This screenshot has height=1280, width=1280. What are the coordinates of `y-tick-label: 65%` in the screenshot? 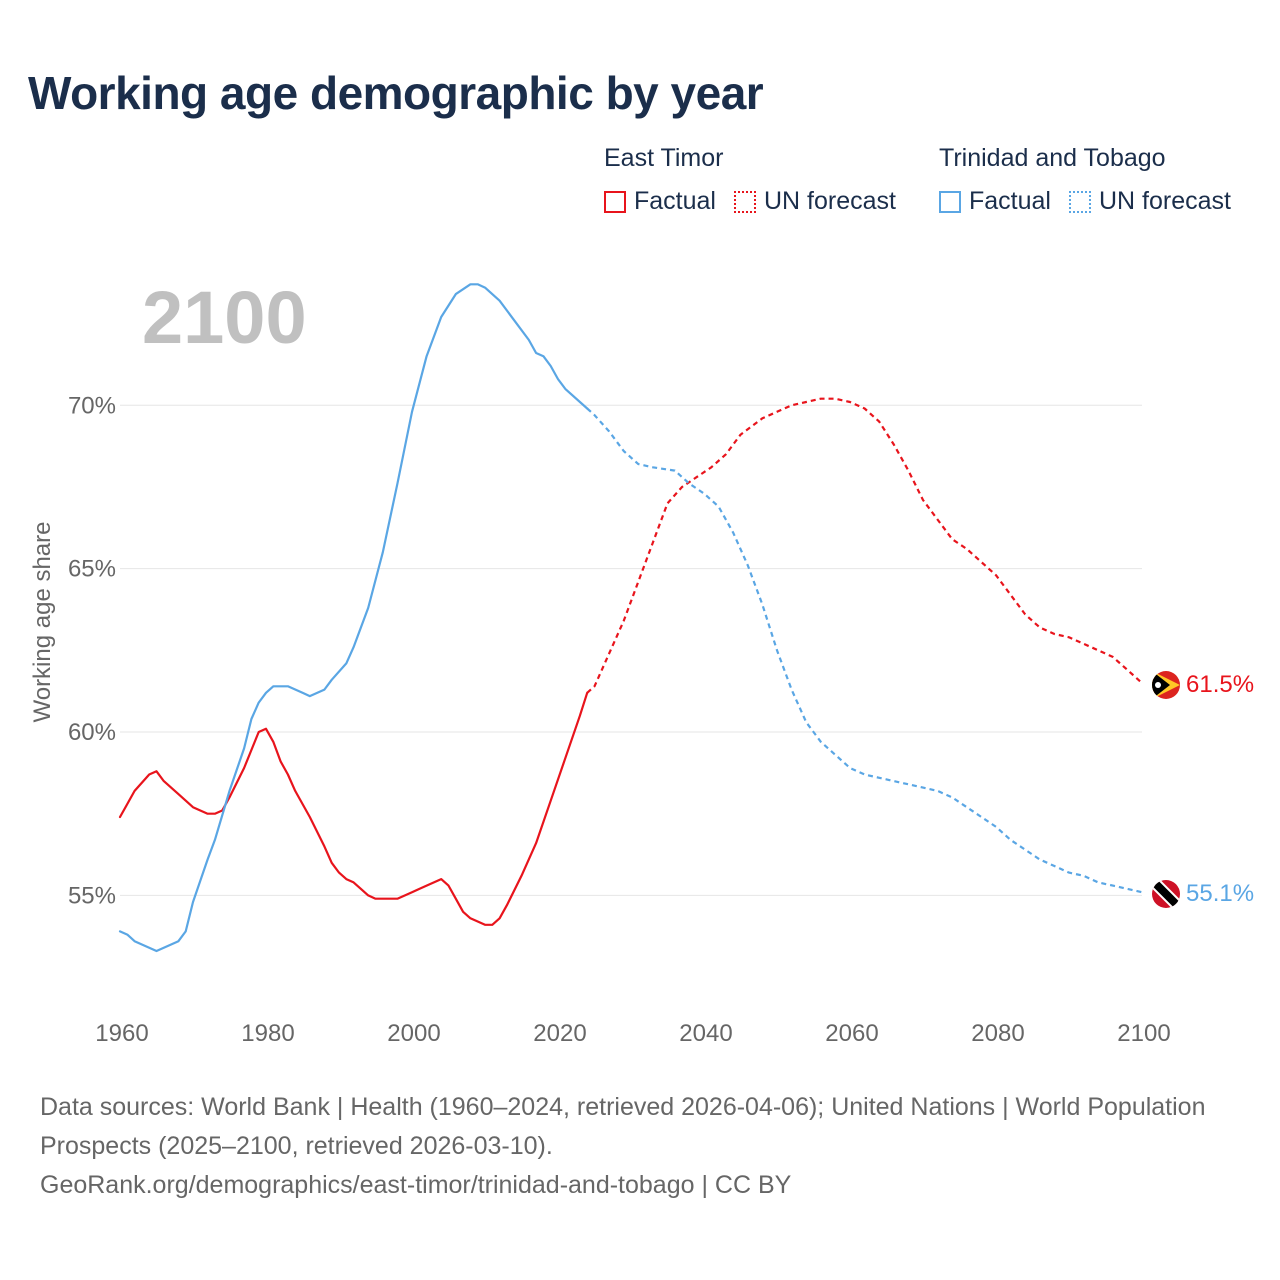 It's located at (92, 569).